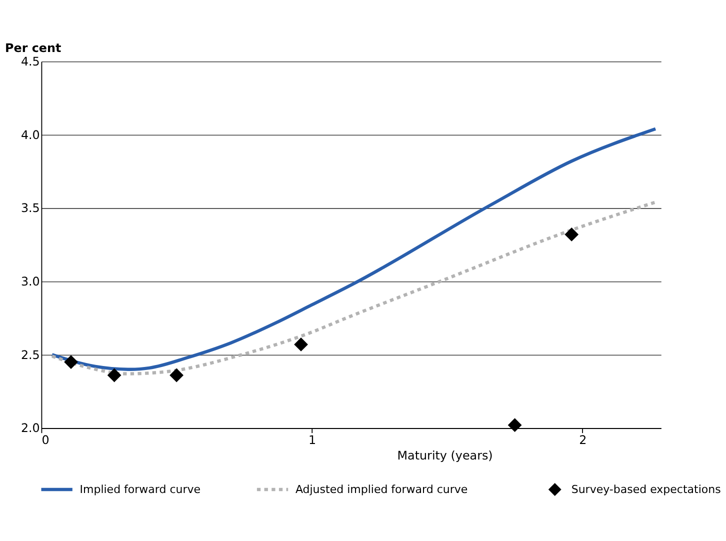 The image size is (726, 541). What do you see at coordinates (30, 355) in the screenshot?
I see `y-tick-label: 2.5` at bounding box center [30, 355].